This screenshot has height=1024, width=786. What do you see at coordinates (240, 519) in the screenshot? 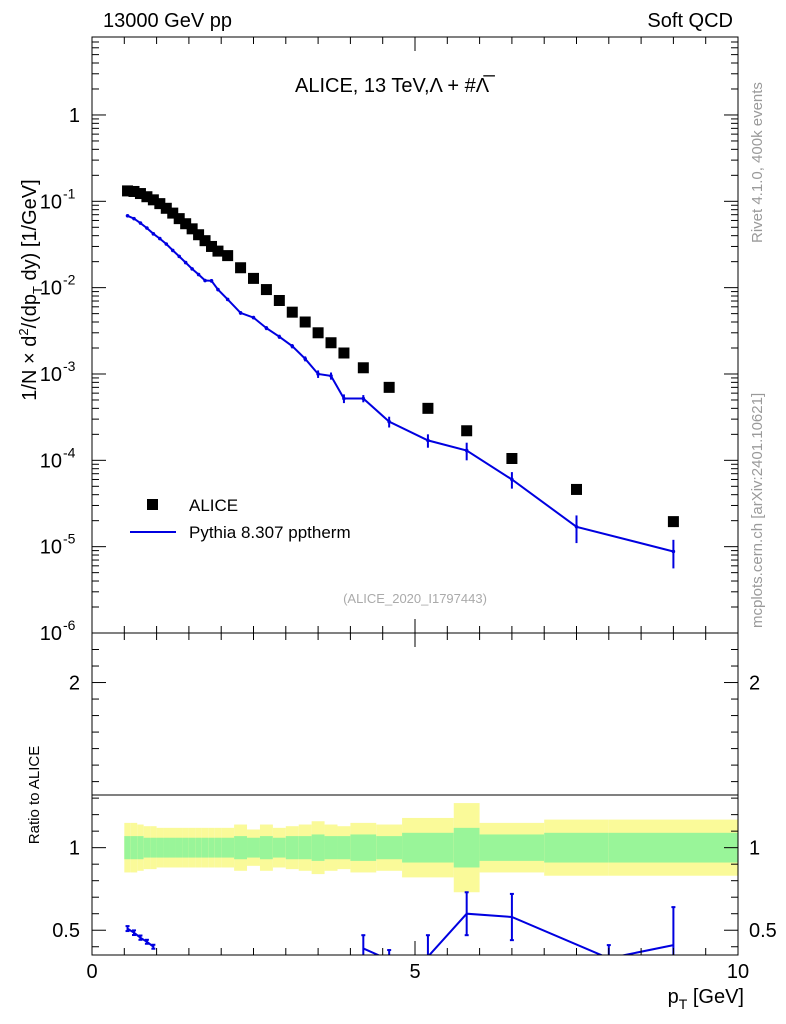
I see `legend: ALICE Pythia 8.307 pptherm` at bounding box center [240, 519].